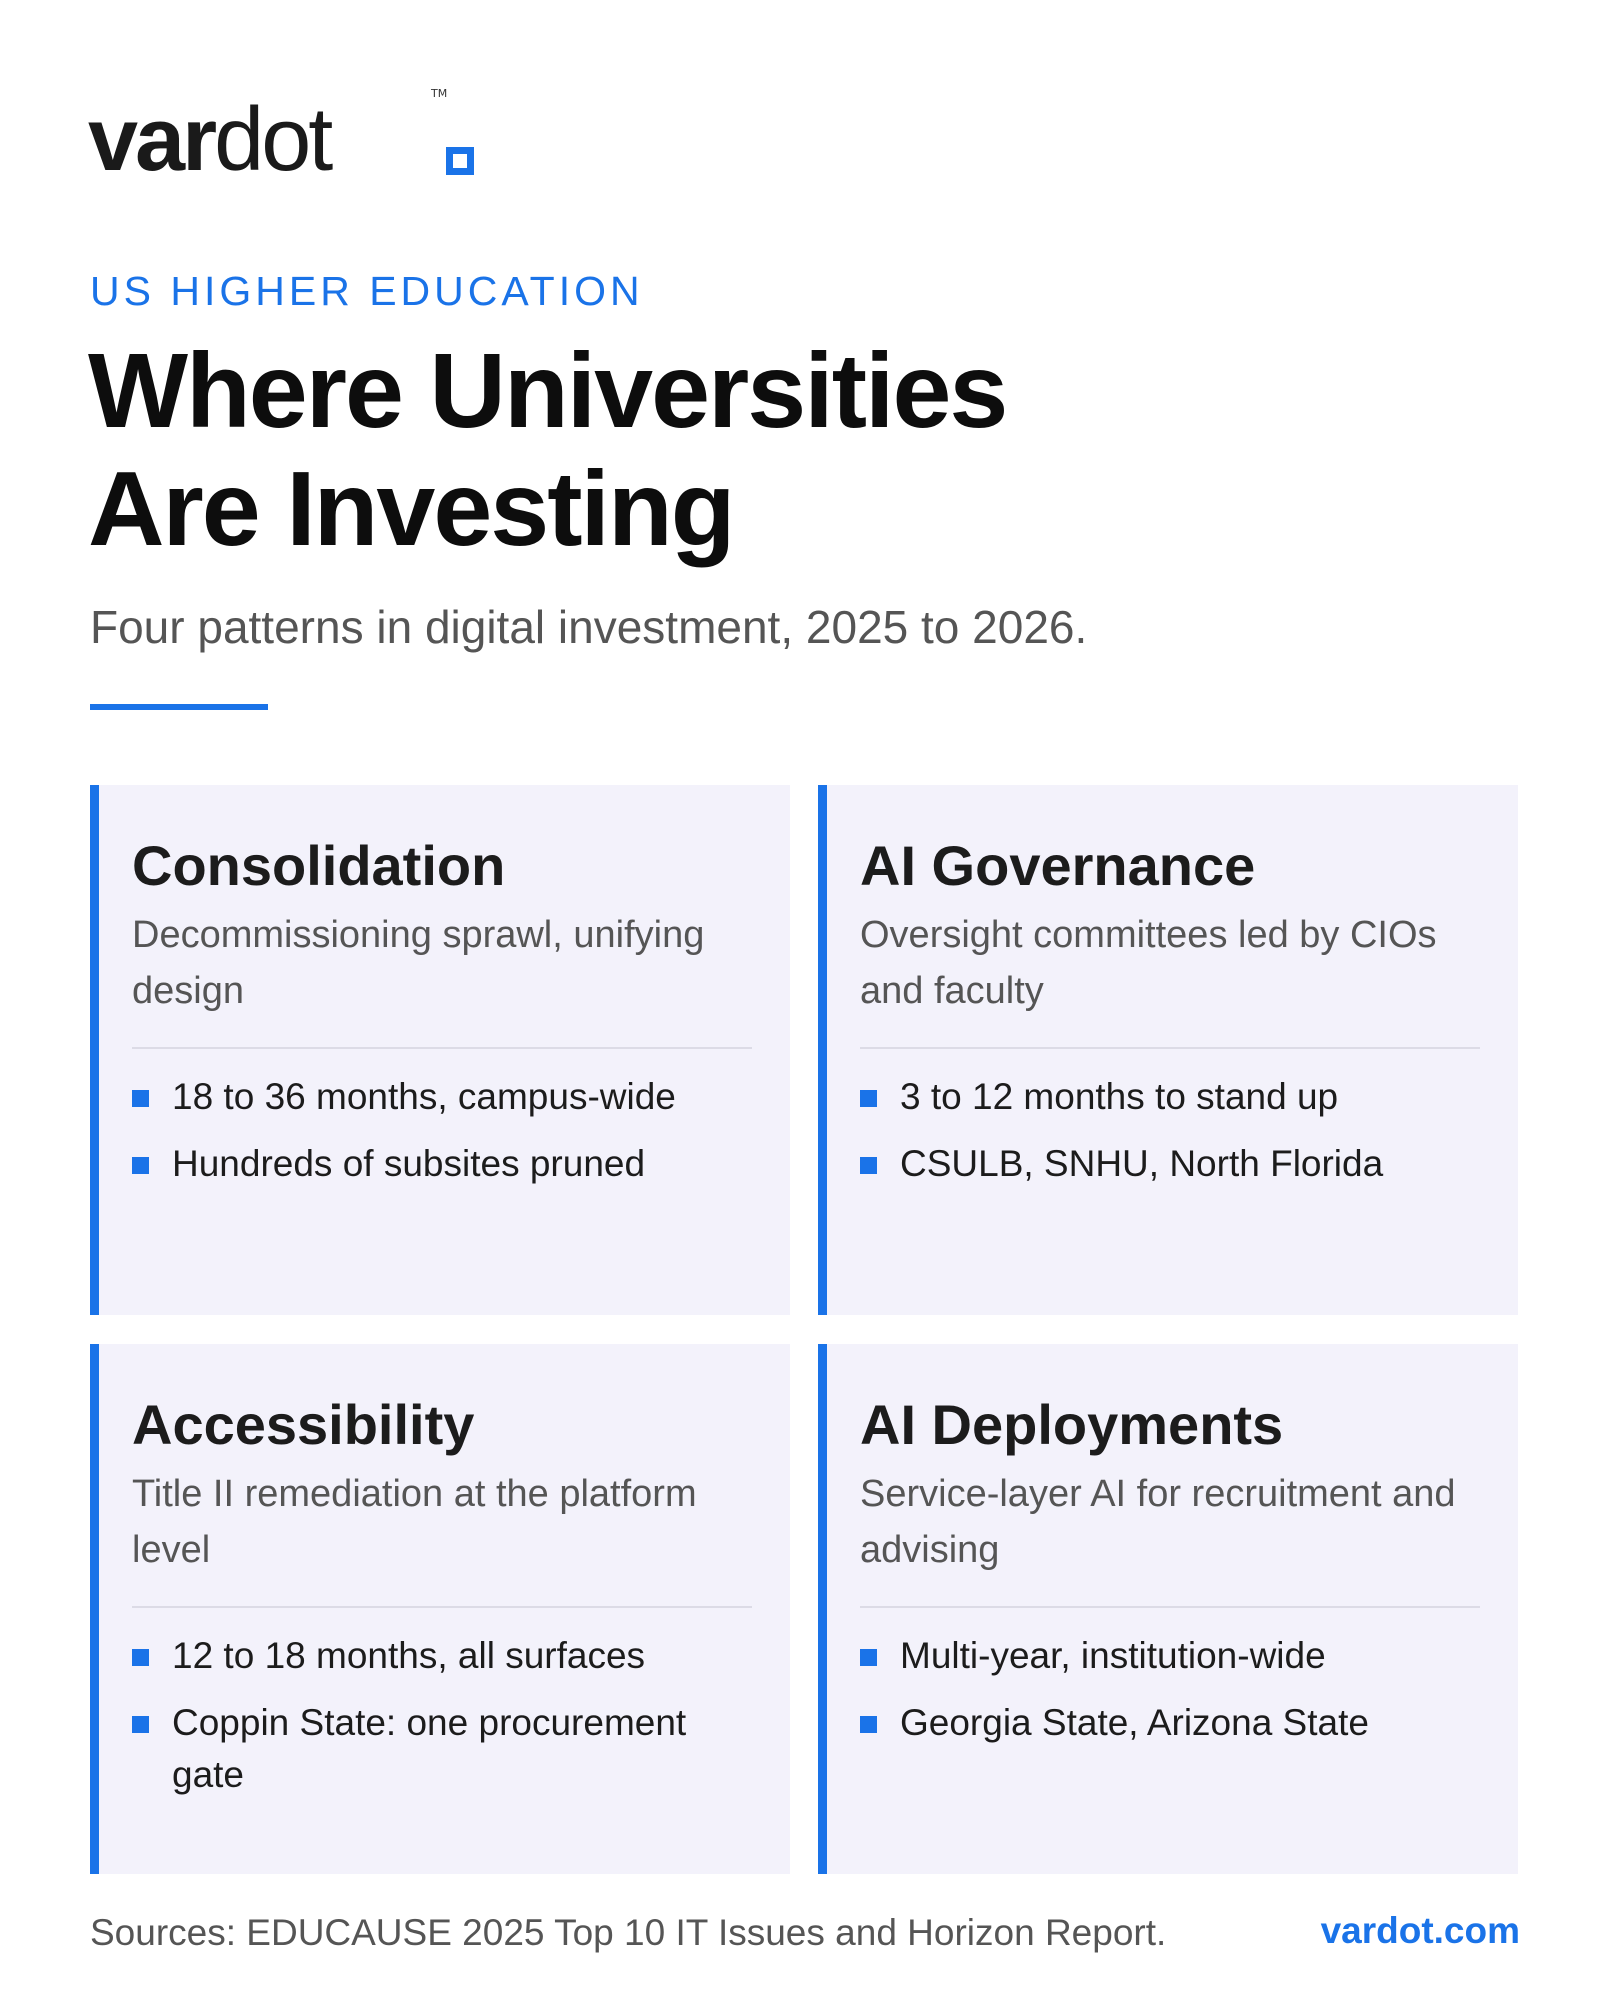 This screenshot has width=1600, height=2000. What do you see at coordinates (1175, 1656) in the screenshot?
I see `bullet-item: Multi-year, institution-wide` at bounding box center [1175, 1656].